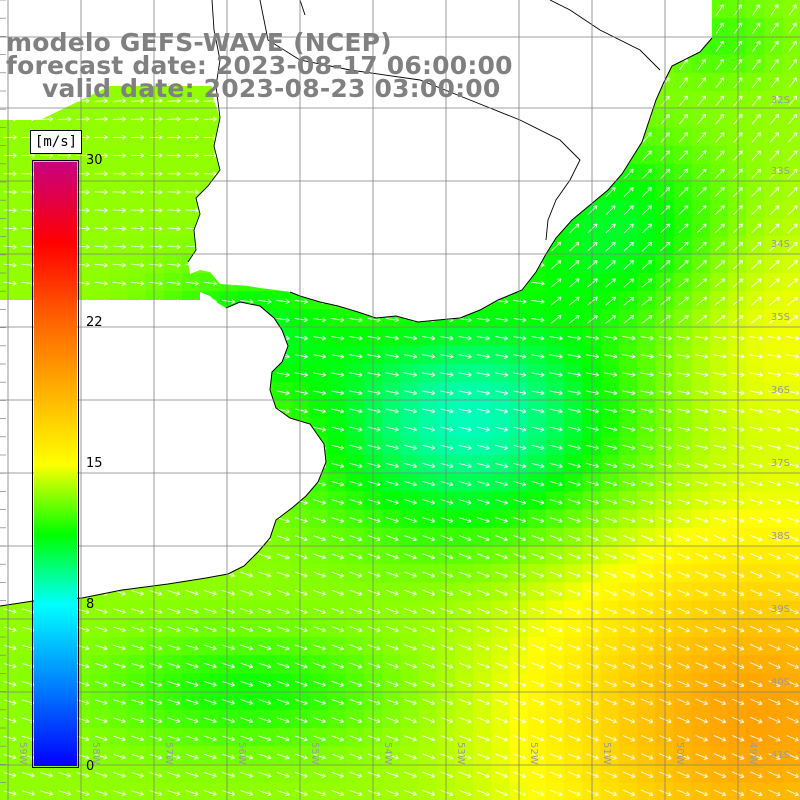 The height and width of the screenshot is (800, 800). I want to click on colorbar-units: [m/s], so click(56, 142).